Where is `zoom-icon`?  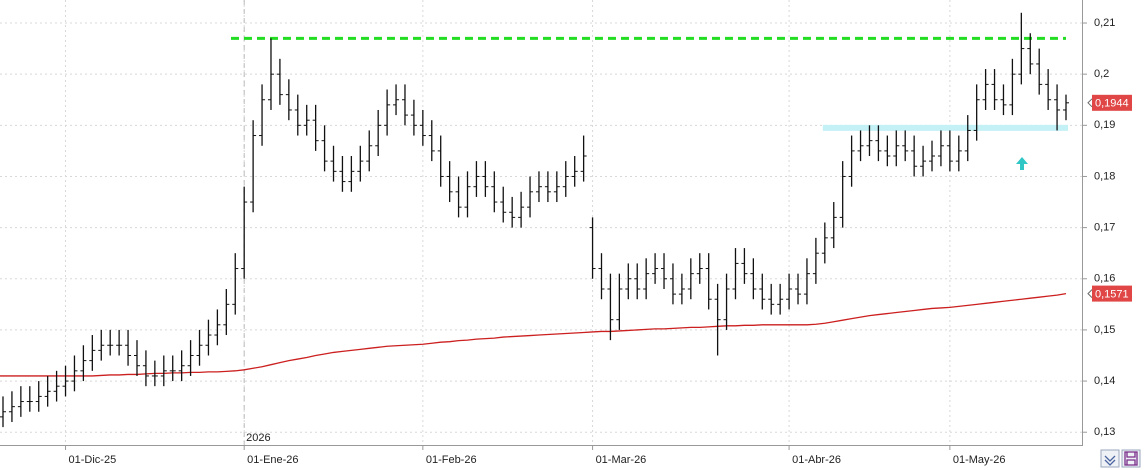
zoom-icon is located at coordinates (1110, 460).